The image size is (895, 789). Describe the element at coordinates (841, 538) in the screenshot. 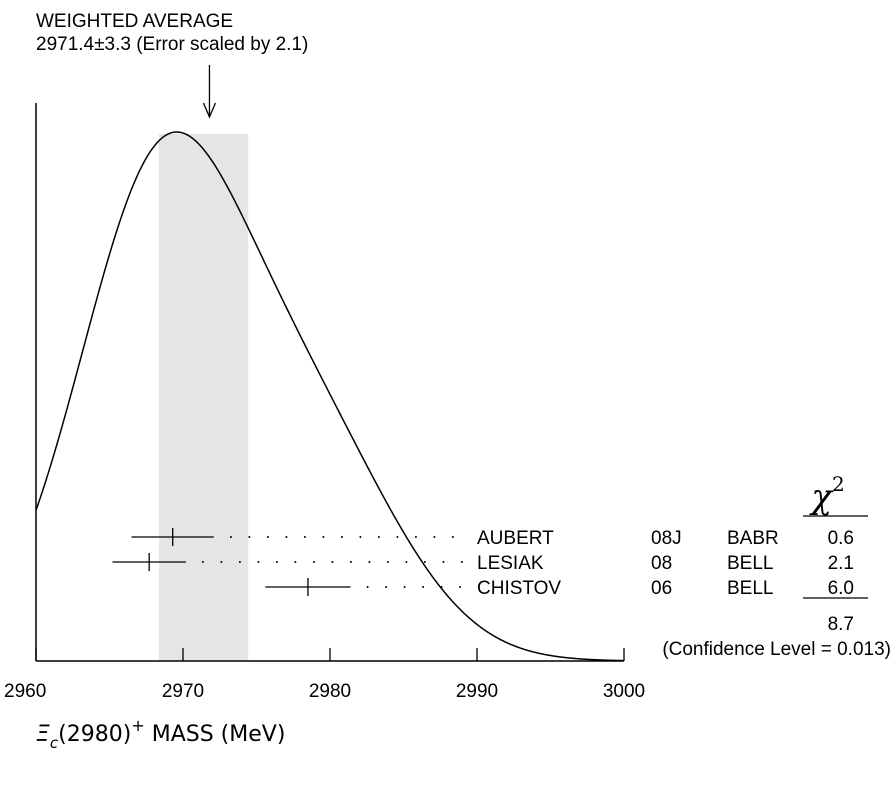

I see `label-chi2: 0.6` at that location.